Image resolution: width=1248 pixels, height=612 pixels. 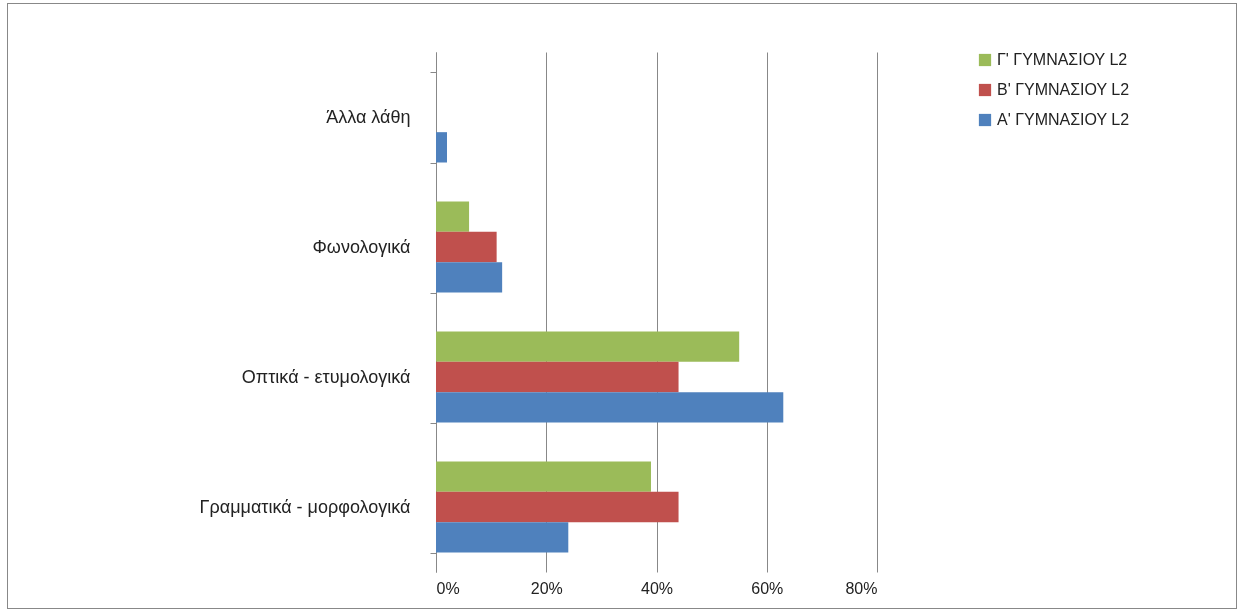 I want to click on x-tick-label: 60%, so click(x=767, y=588).